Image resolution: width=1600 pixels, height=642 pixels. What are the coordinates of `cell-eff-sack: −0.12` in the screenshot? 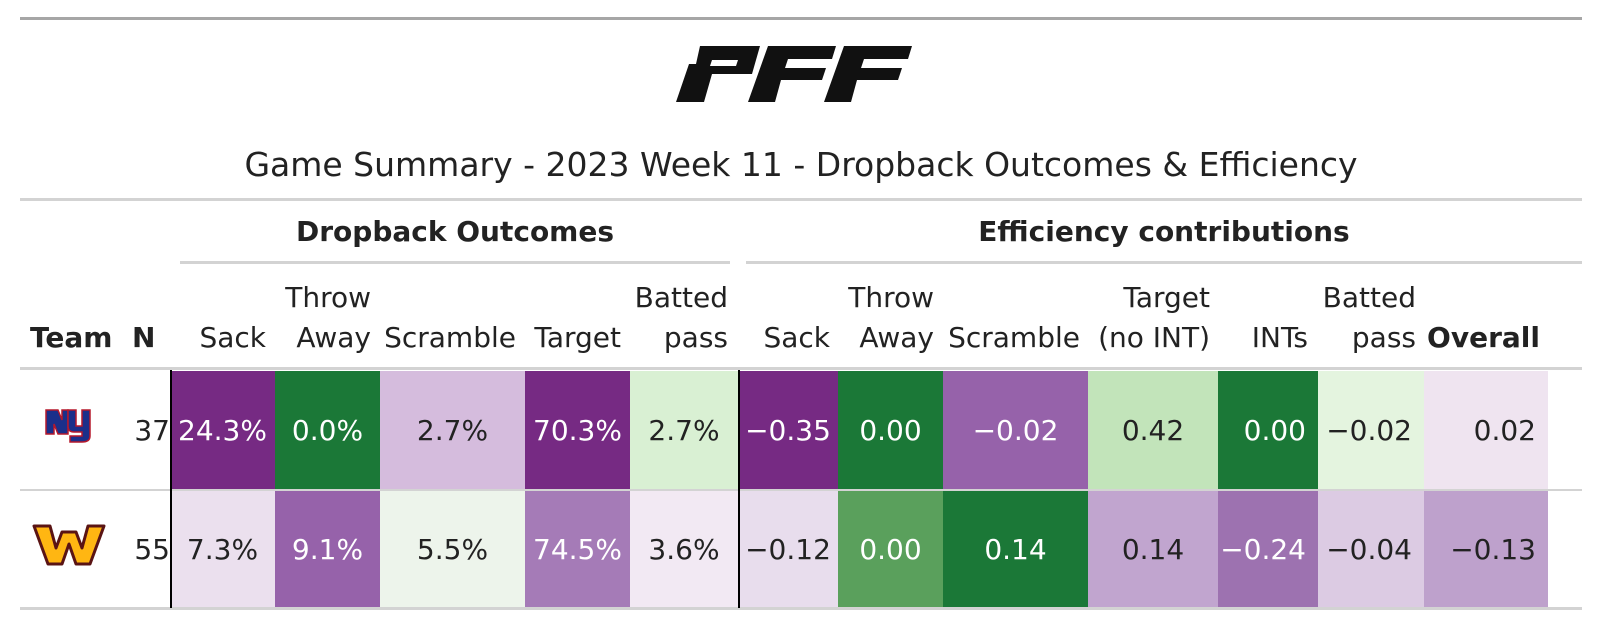 It's located at (788, 549).